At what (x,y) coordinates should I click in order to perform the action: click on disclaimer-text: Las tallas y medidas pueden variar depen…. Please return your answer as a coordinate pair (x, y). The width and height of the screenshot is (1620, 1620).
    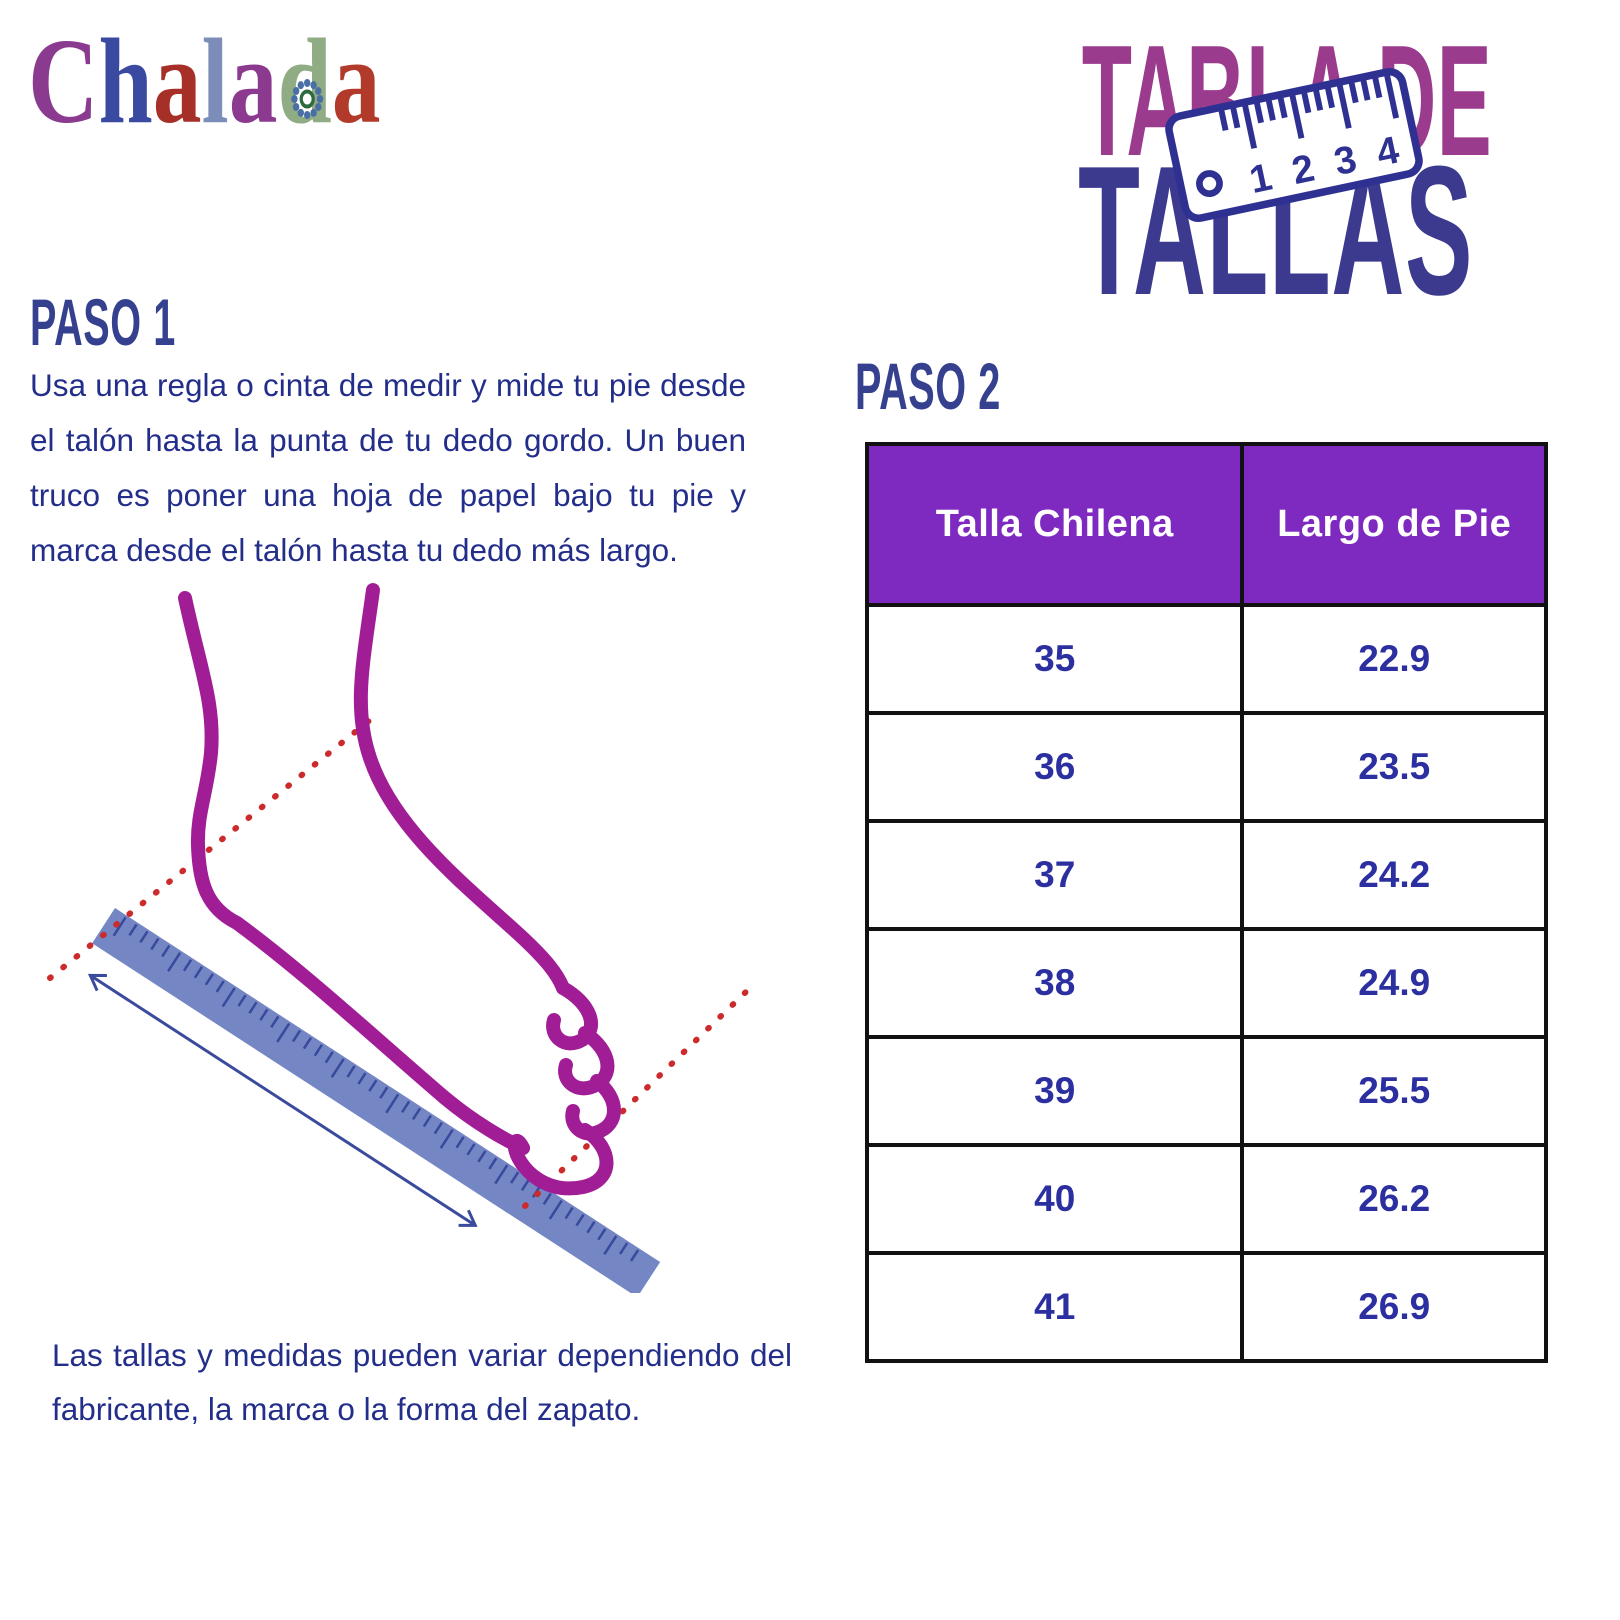
    Looking at the image, I should click on (422, 1382).